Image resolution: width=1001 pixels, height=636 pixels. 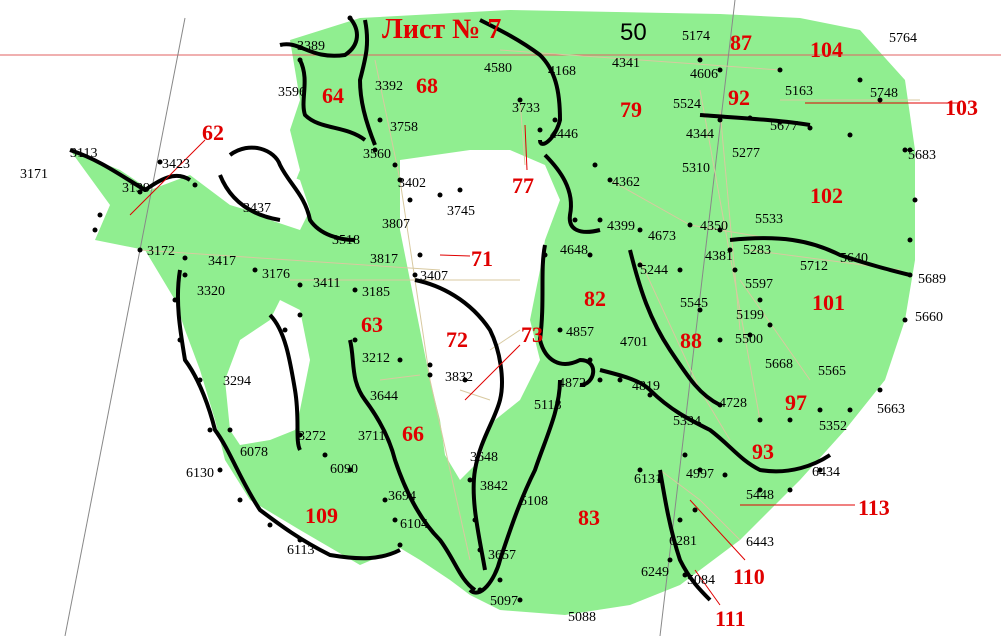 What do you see at coordinates (662, 236) in the screenshot?
I see `point-number: 4673` at bounding box center [662, 236].